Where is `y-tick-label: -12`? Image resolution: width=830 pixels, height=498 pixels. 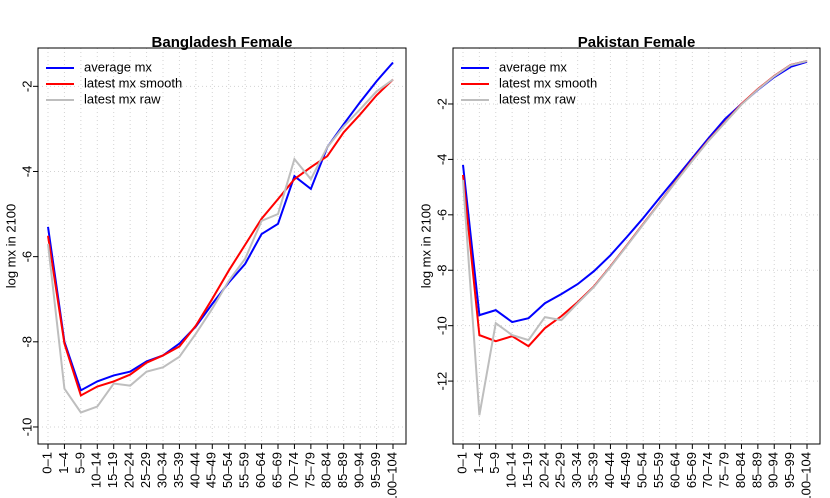
y-tick-label: -12 is located at coordinates (441, 381).